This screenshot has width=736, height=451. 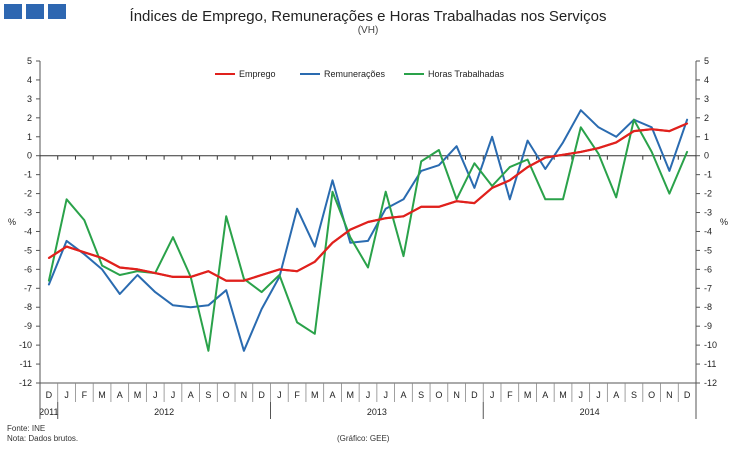 What do you see at coordinates (355, 74) in the screenshot?
I see `legend-label: Remunerações` at bounding box center [355, 74].